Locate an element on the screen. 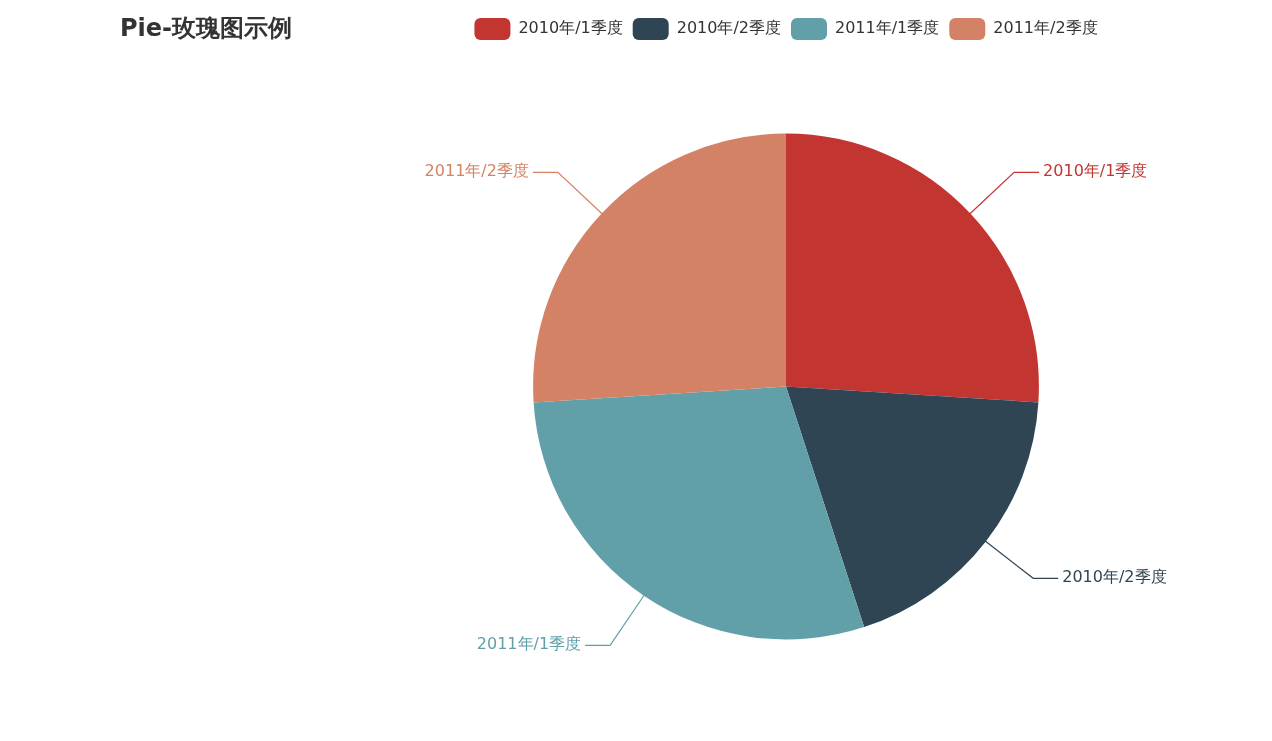  legend-label: 2011年/2季度 is located at coordinates (1045, 28).